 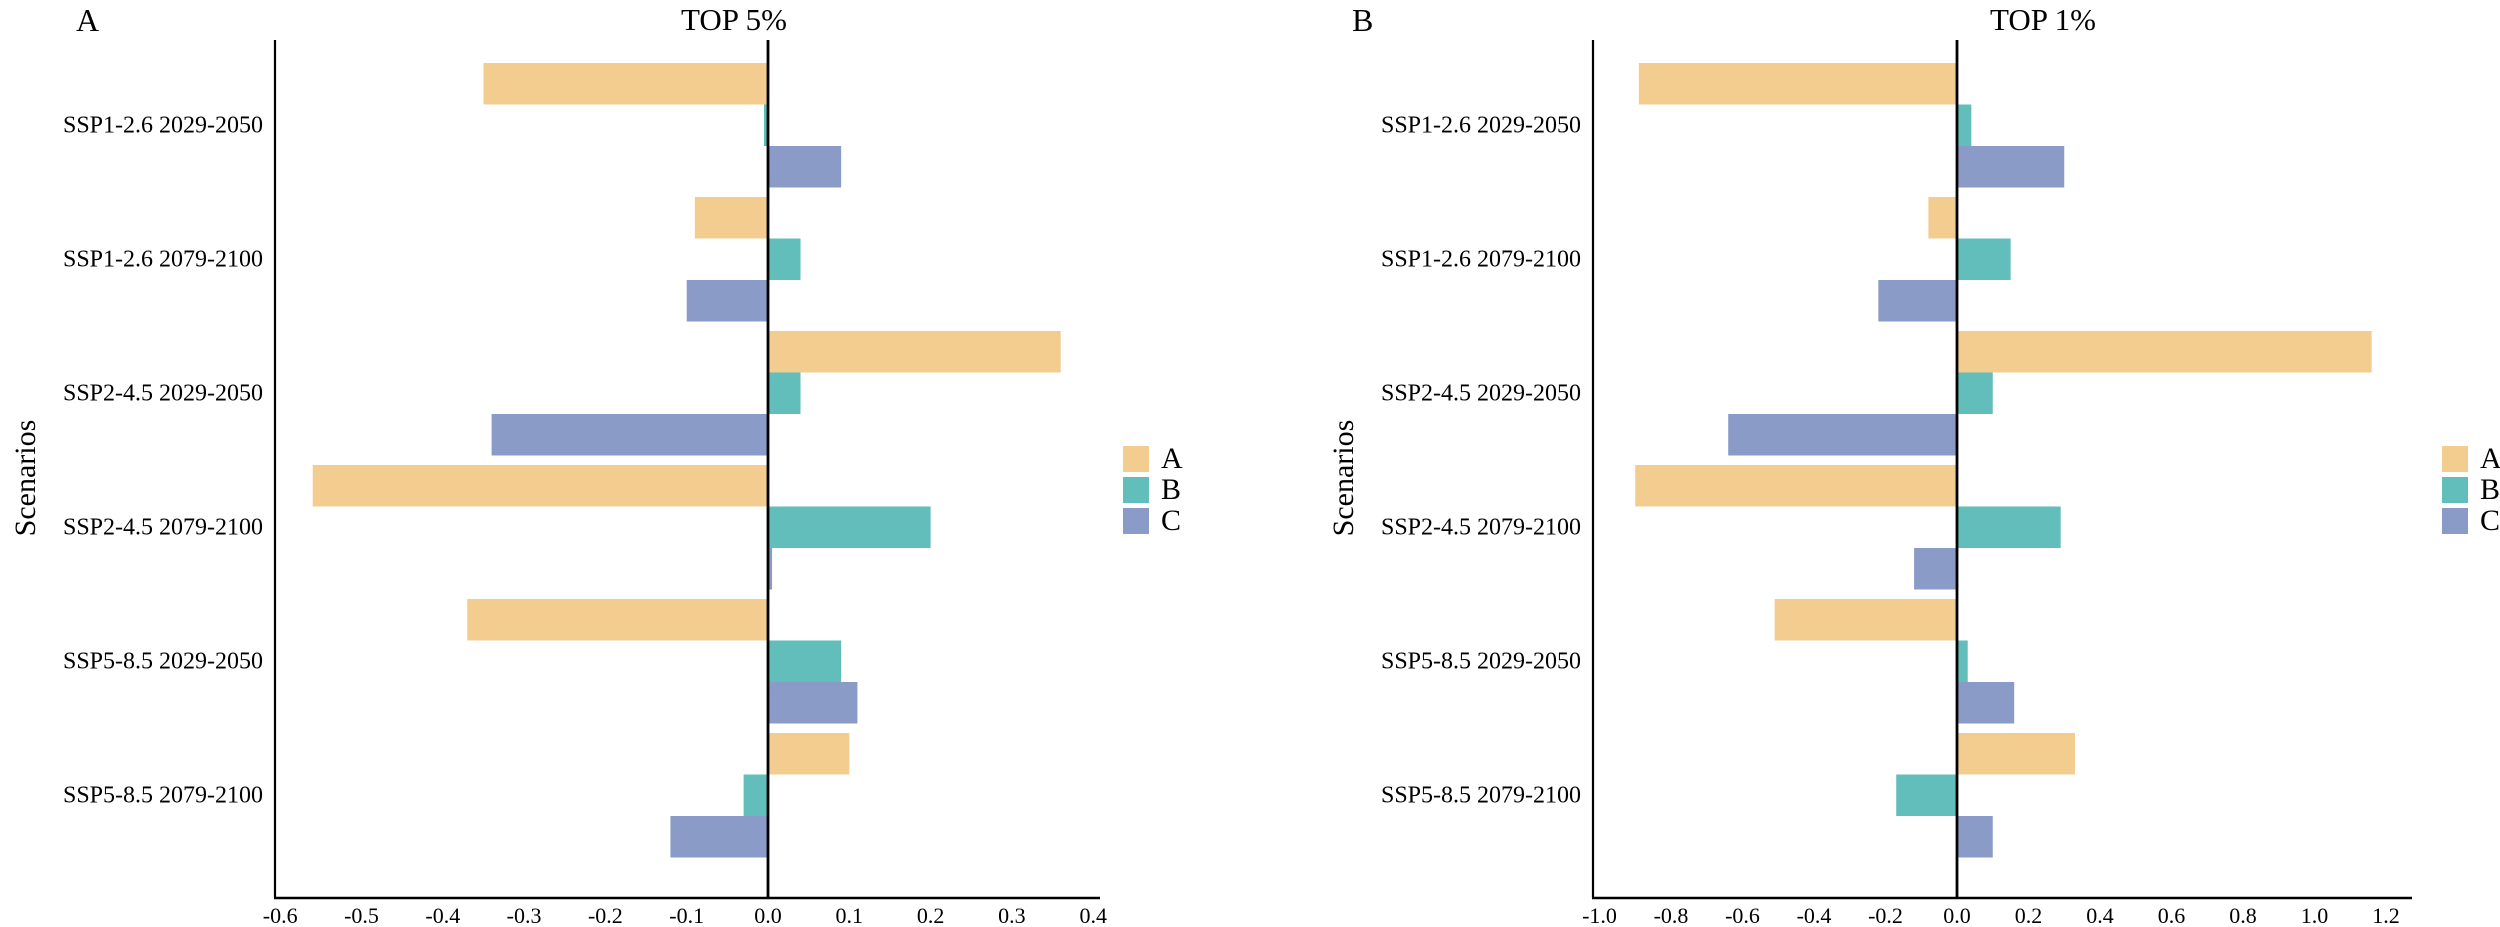 I want to click on panel-a-title: TOP 5%, so click(x=734, y=19).